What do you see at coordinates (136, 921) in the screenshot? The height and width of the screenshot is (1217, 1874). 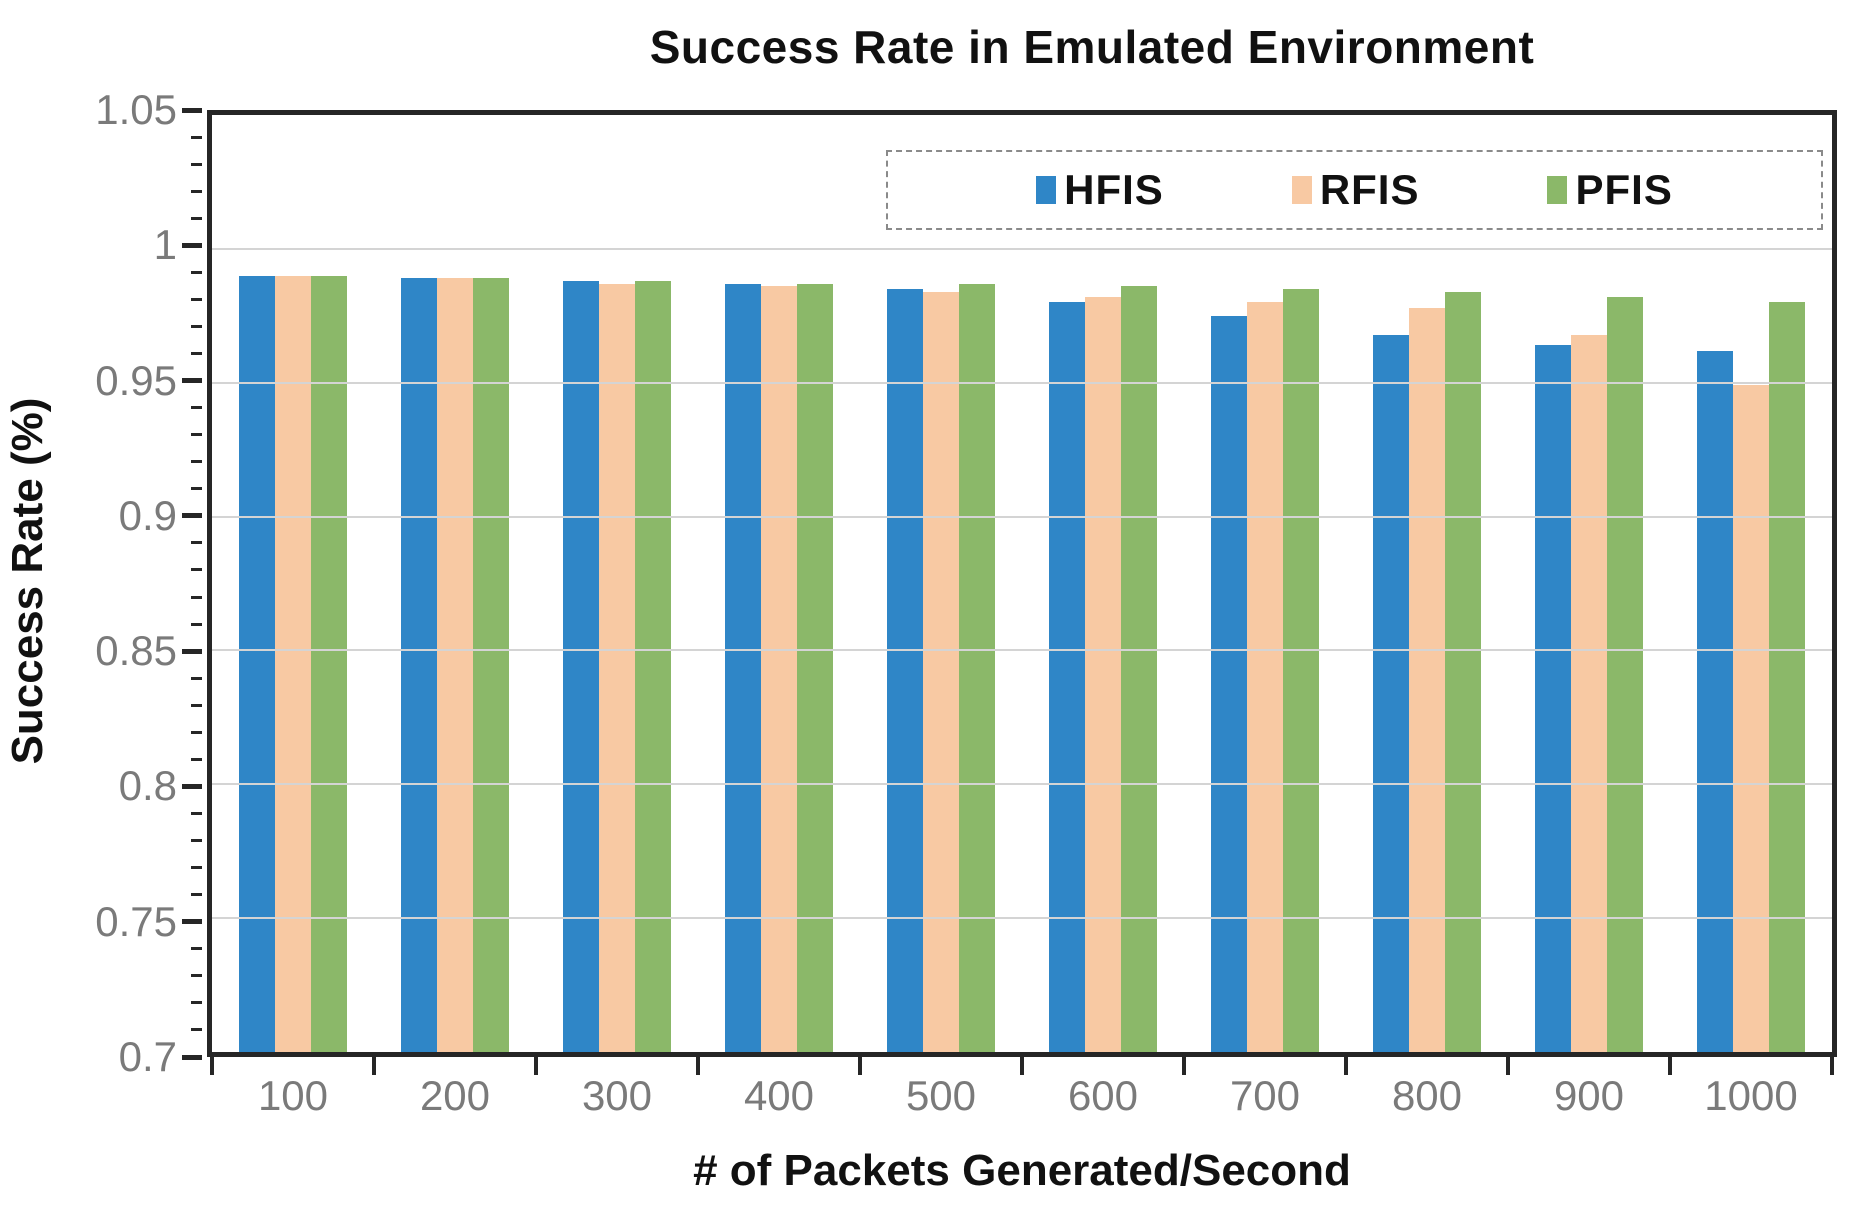 I see `y-tick-label: 0.75` at bounding box center [136, 921].